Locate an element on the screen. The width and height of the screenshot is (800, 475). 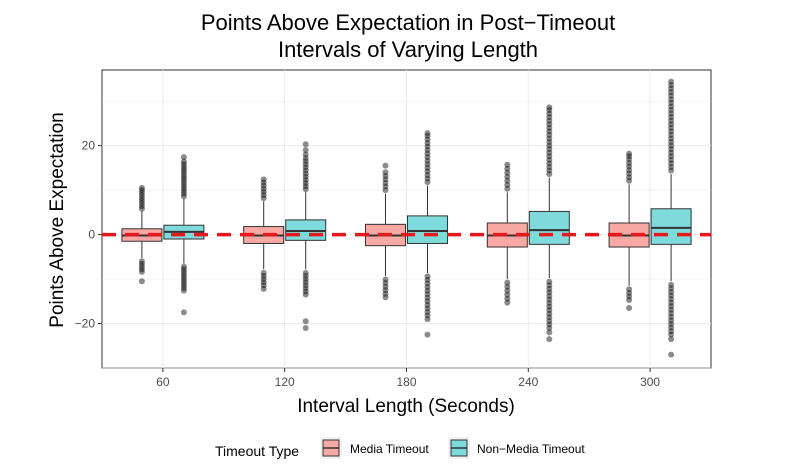
y-axis-title: Points Above Expectation is located at coordinates (57, 219).